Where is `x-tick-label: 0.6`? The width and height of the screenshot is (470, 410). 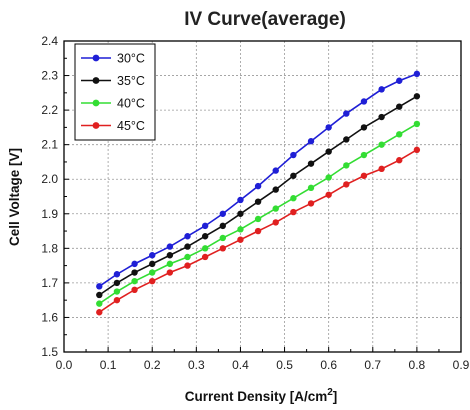 x-tick-label: 0.6 is located at coordinates (328, 365).